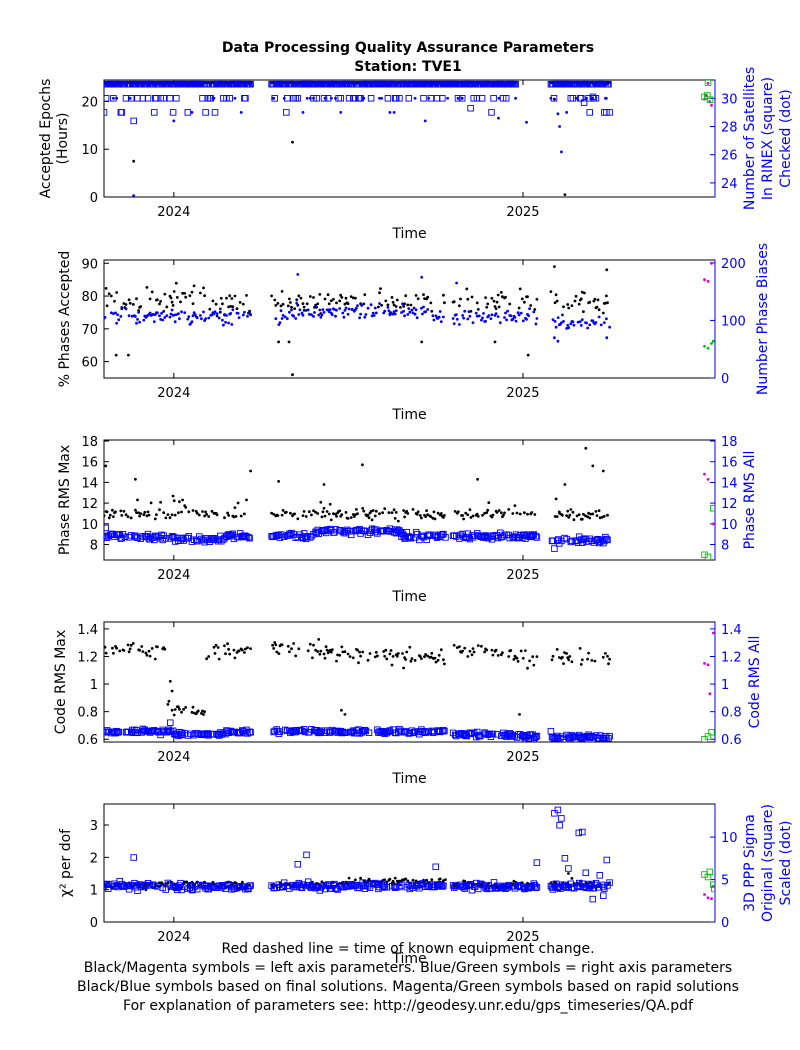  Describe the element at coordinates (750, 863) in the screenshot. I see `y2-axis-label: 3D PPP Sigma` at that location.